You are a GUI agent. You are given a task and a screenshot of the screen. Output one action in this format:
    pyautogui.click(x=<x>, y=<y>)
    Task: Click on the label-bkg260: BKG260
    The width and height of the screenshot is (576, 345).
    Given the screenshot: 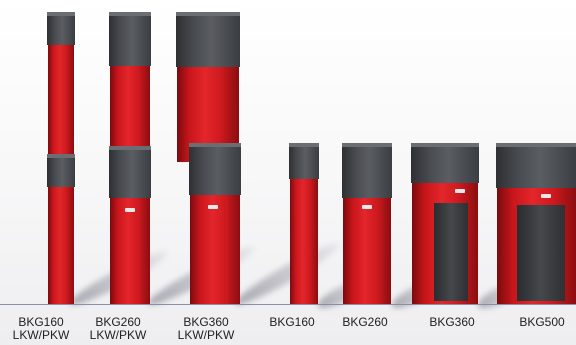 What is the action you would take?
    pyautogui.click(x=365, y=322)
    